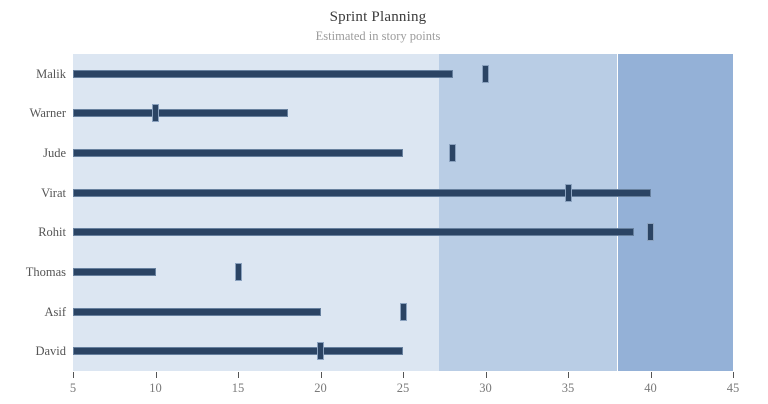 The height and width of the screenshot is (404, 768). I want to click on chart-title: Sprint Planning, so click(378, 17).